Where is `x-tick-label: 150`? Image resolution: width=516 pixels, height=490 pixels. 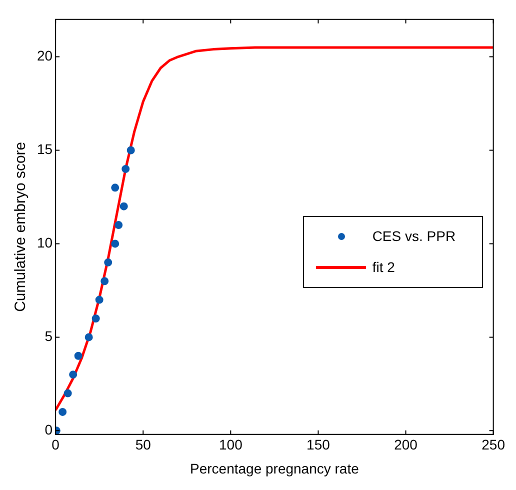
x-tick-label: 150 is located at coordinates (318, 444).